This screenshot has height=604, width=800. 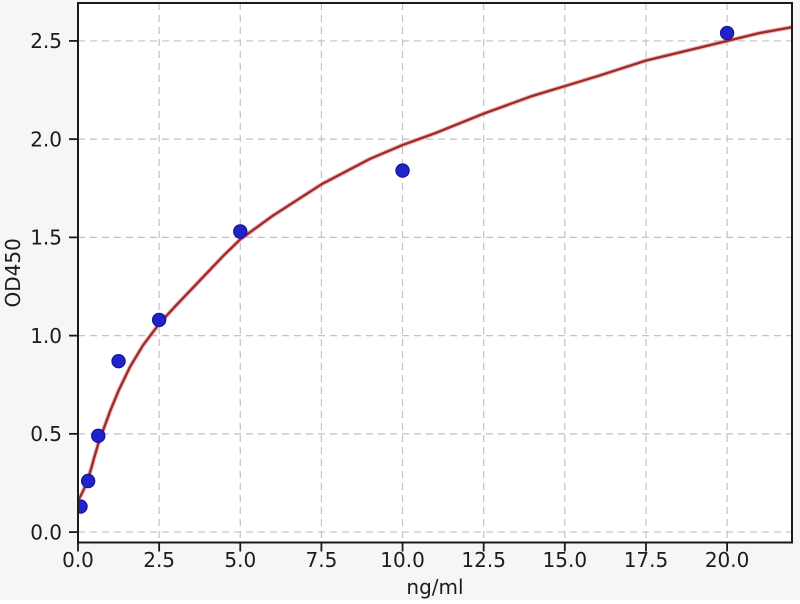 What do you see at coordinates (46, 532) in the screenshot?
I see `y-tick-label: 0.0` at bounding box center [46, 532].